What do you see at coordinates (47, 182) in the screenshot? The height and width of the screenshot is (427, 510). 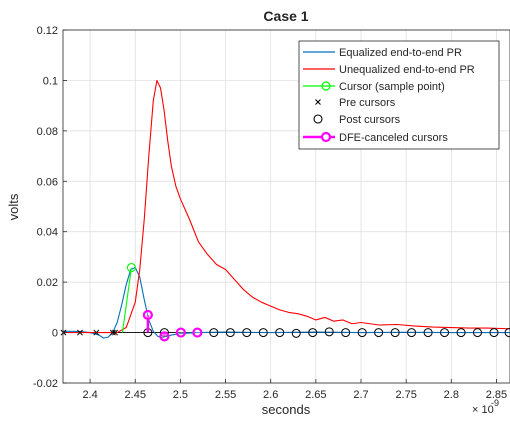 I see `y-tick-label: 0.06` at bounding box center [47, 182].